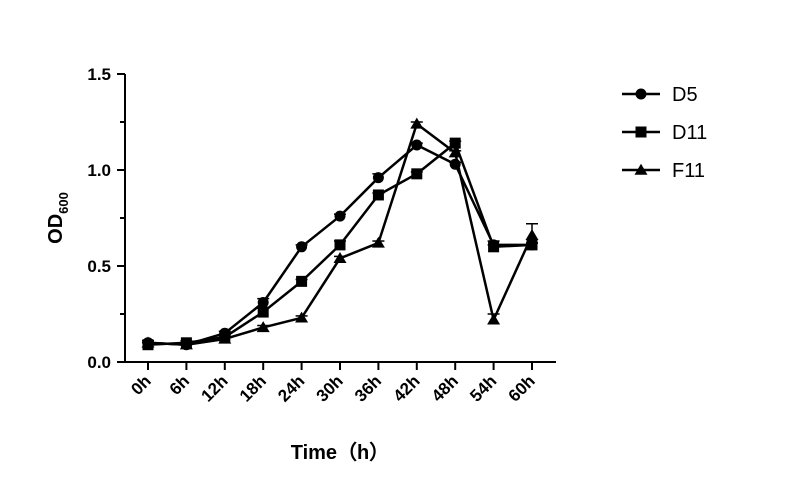 This screenshot has height=497, width=793. Describe the element at coordinates (63, 203) in the screenshot. I see `y-axis-title-subscript: 600` at that location.